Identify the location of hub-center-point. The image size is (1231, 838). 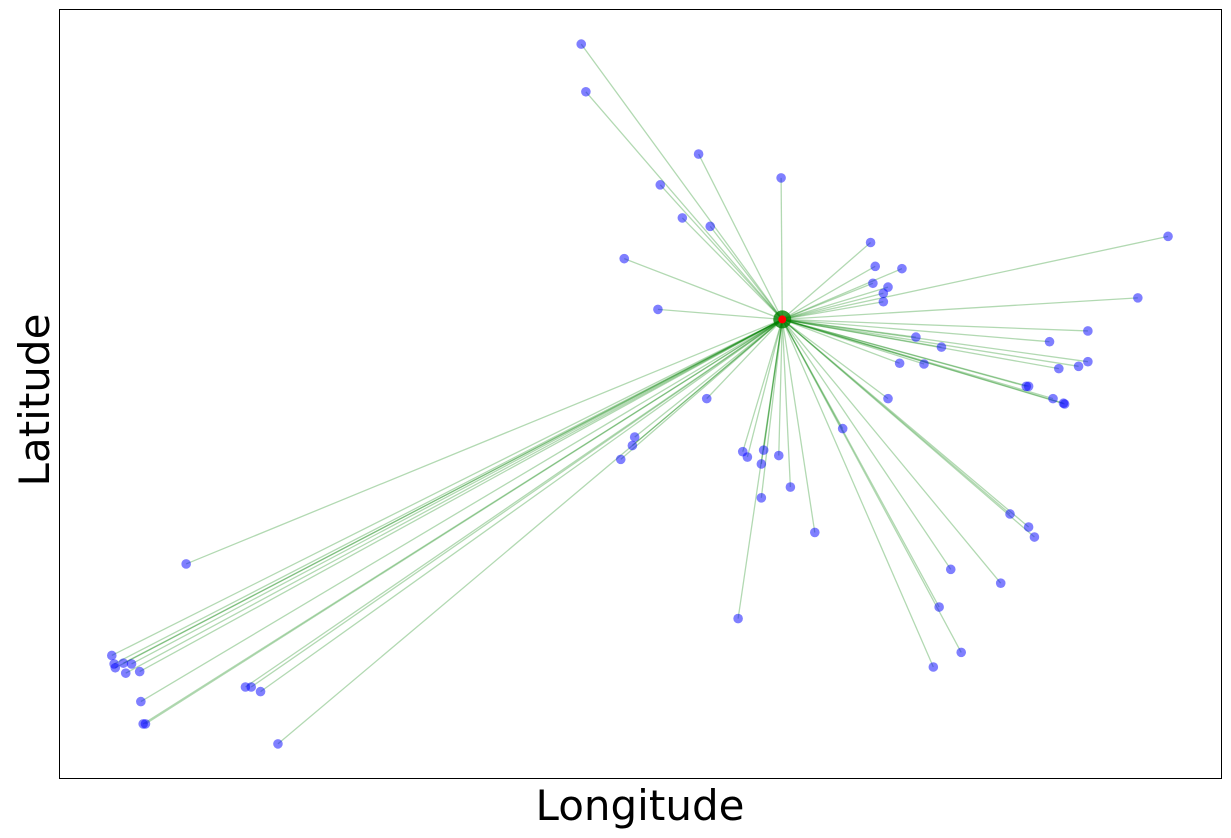
(782, 319).